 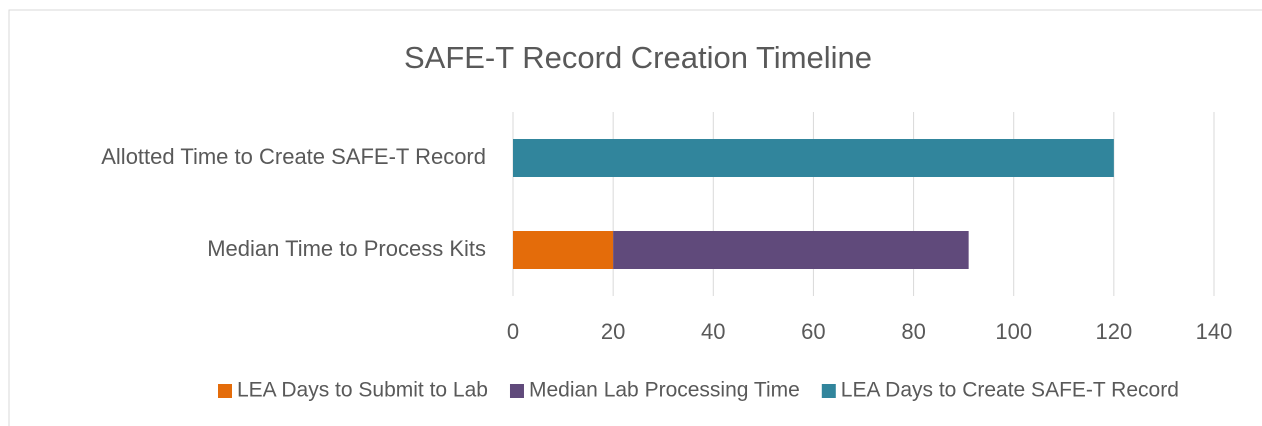 What do you see at coordinates (1013, 331) in the screenshot?
I see `x-tick-label: 100` at bounding box center [1013, 331].